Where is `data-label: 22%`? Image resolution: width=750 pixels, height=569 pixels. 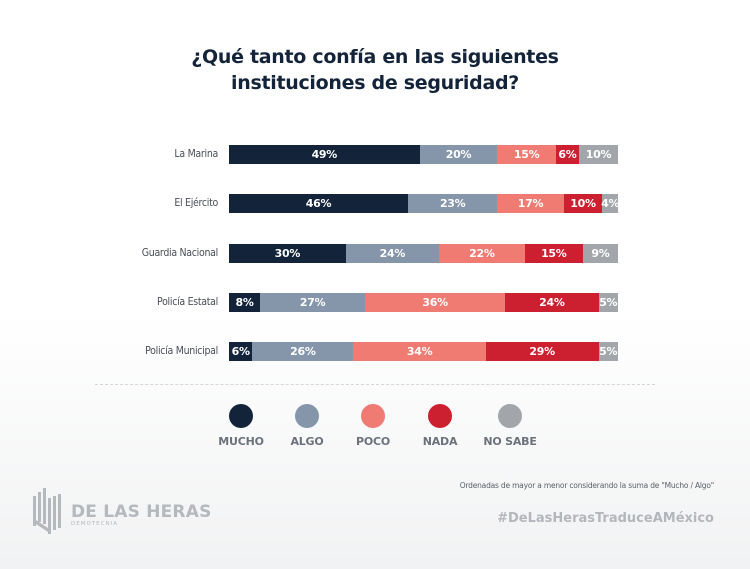 data-label: 22% is located at coordinates (482, 253).